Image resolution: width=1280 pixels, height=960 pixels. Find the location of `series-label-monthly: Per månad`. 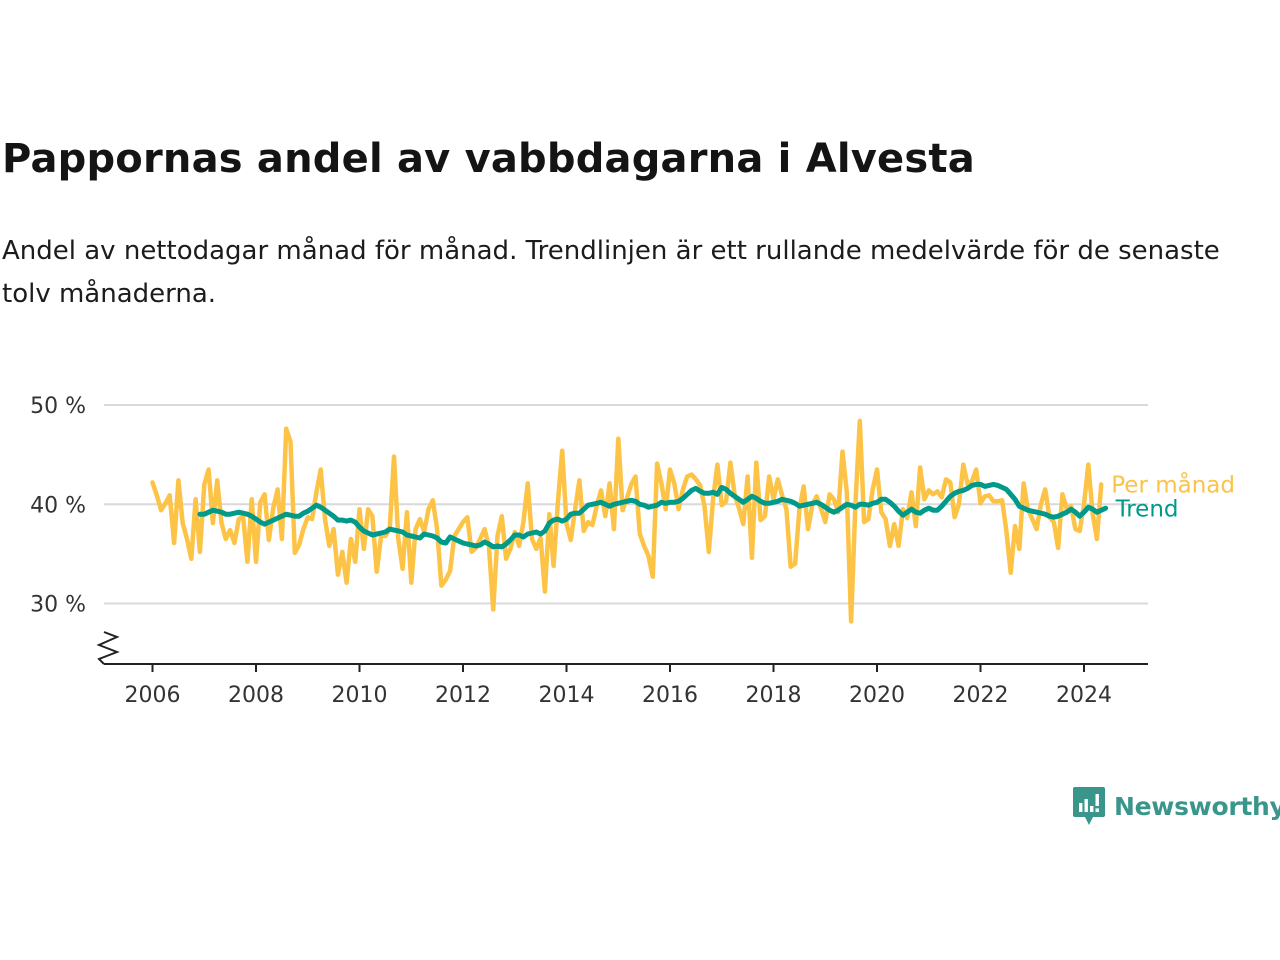

series-label-monthly: Per månad is located at coordinates (1173, 484).